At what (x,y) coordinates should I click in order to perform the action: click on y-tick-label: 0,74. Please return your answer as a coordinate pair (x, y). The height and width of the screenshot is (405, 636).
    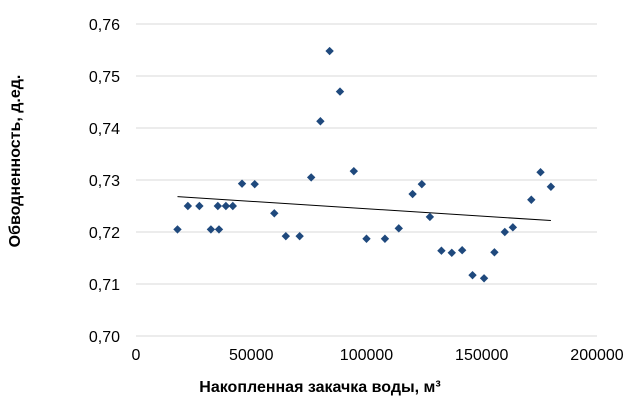
    Looking at the image, I should click on (104, 129).